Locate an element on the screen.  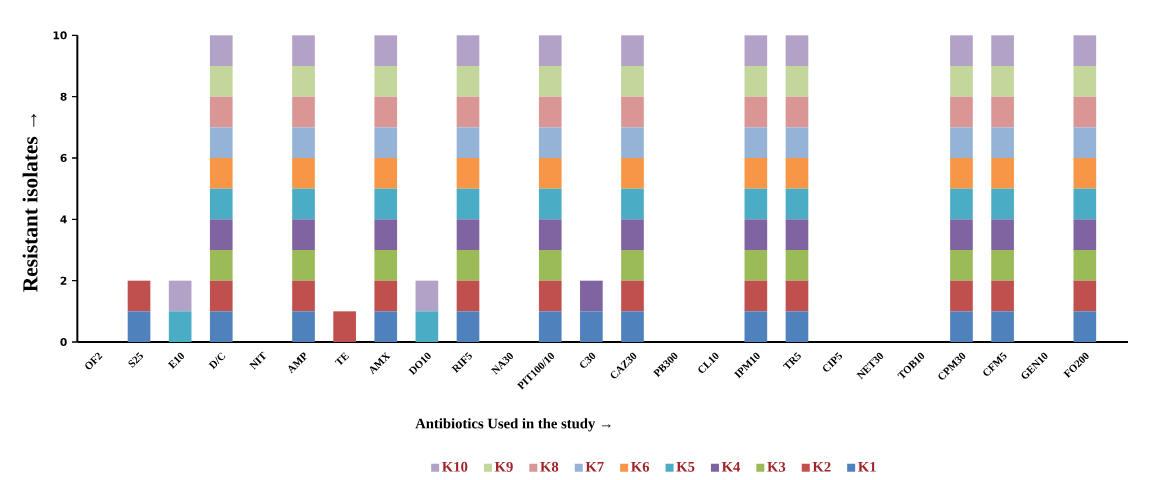
legend-label: K2 is located at coordinates (821, 466).